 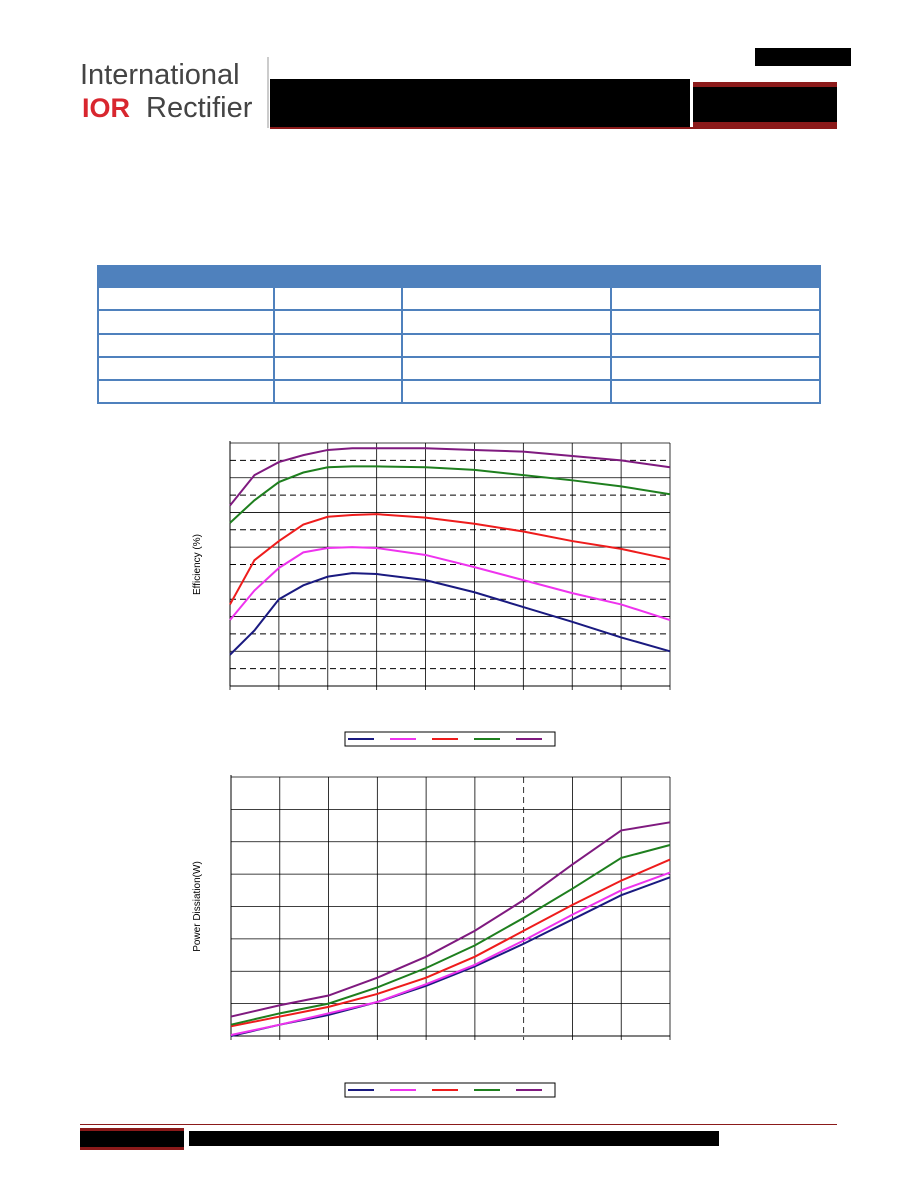 I want to click on y-axis-label: Efficiency (%), so click(x=197, y=564).